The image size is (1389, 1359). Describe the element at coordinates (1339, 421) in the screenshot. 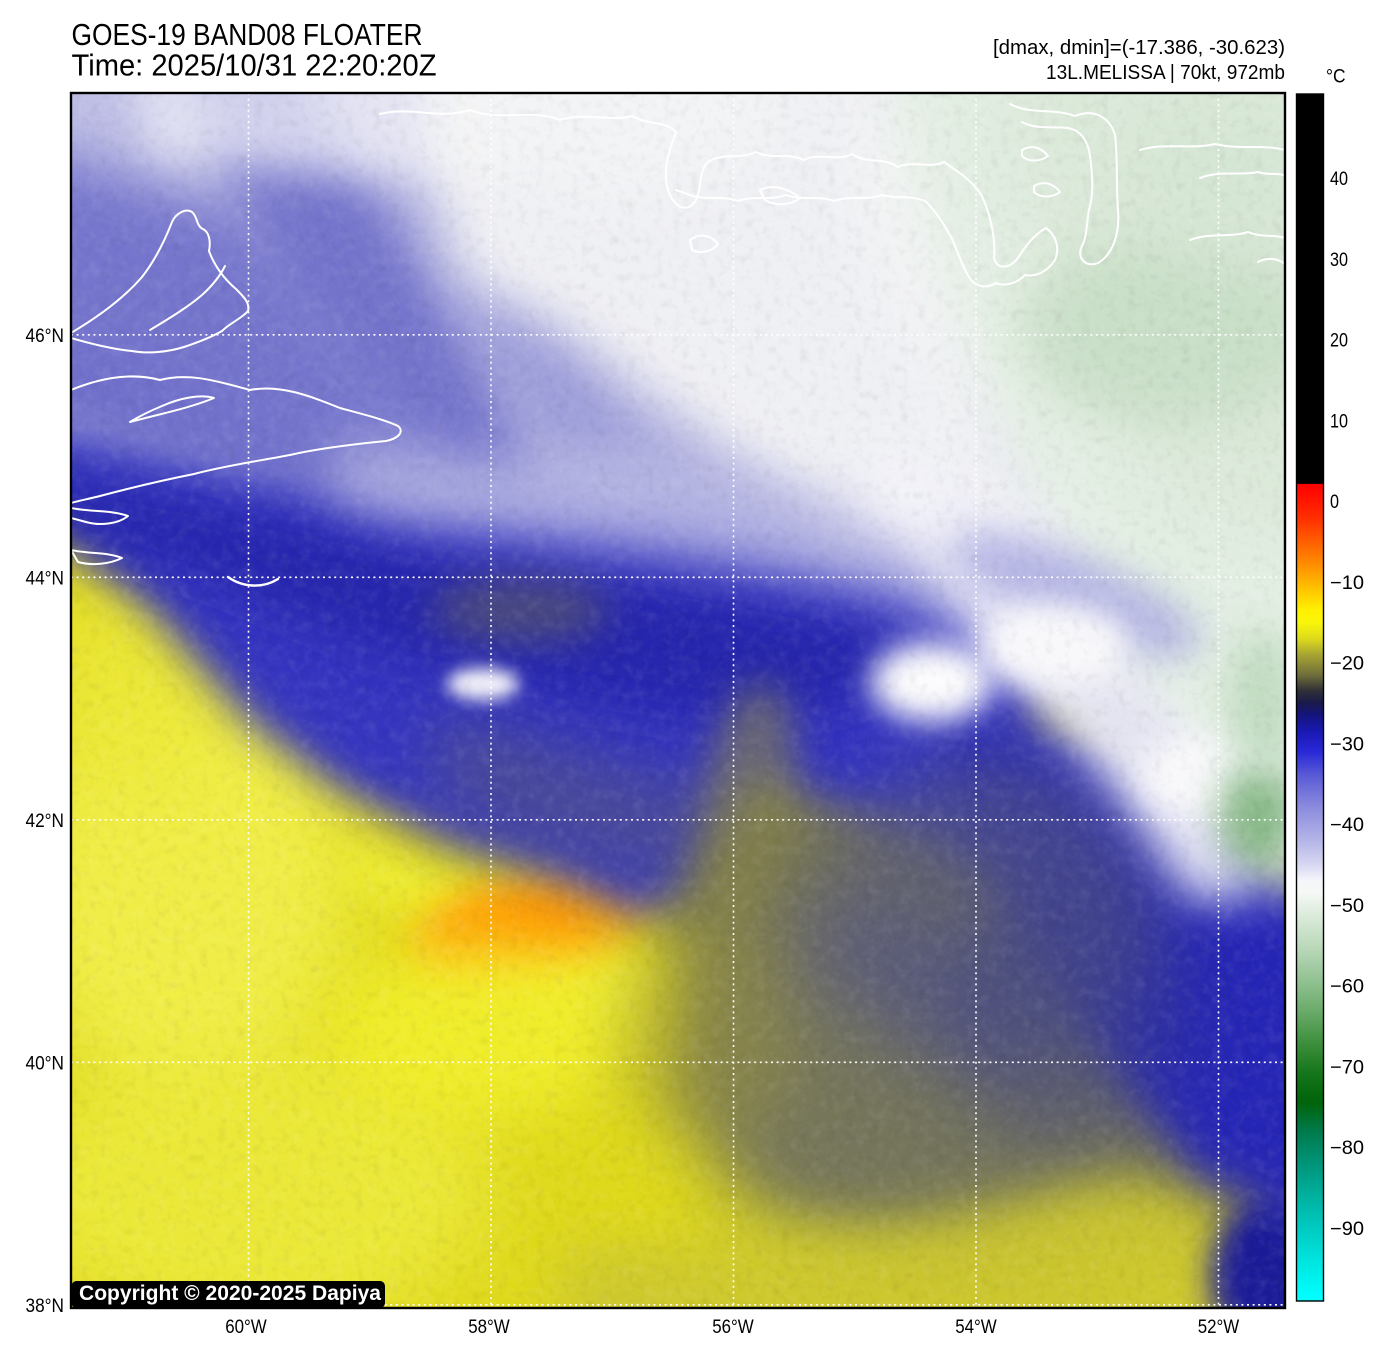

I see `svg-text: 10` at that location.